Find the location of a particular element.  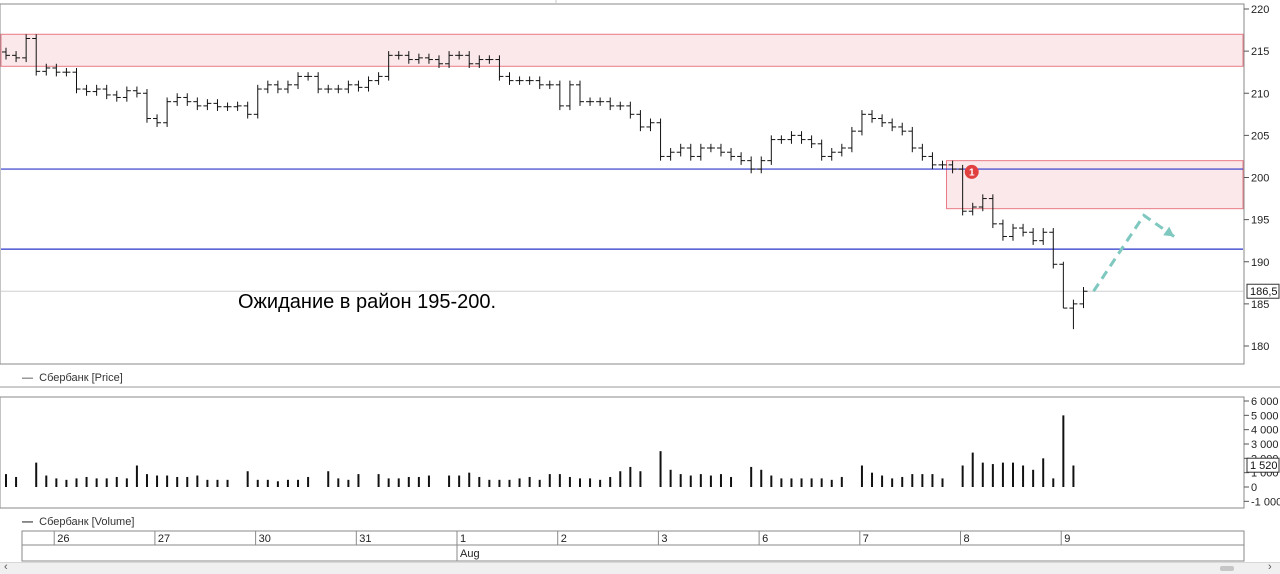

scroll-right-icon: › is located at coordinates (1270, 567).